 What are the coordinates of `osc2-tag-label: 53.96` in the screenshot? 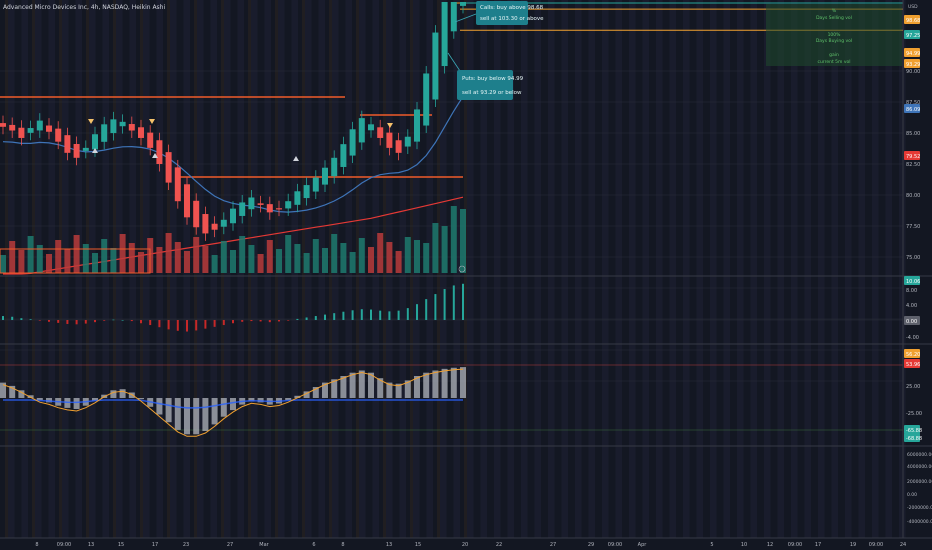 It's located at (913, 365).